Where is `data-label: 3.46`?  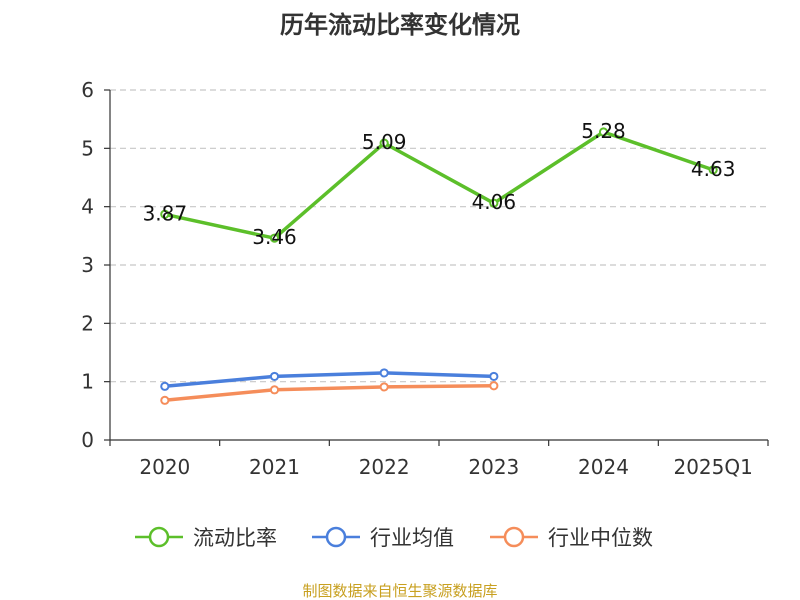
data-label: 3.46 is located at coordinates (274, 237).